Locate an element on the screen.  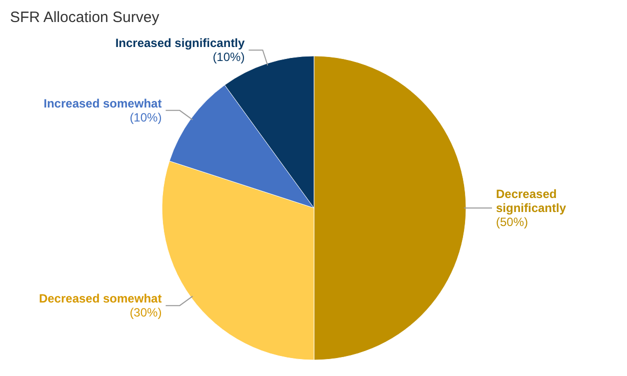
slice-label: Decreased significantly is located at coordinates (531, 201).